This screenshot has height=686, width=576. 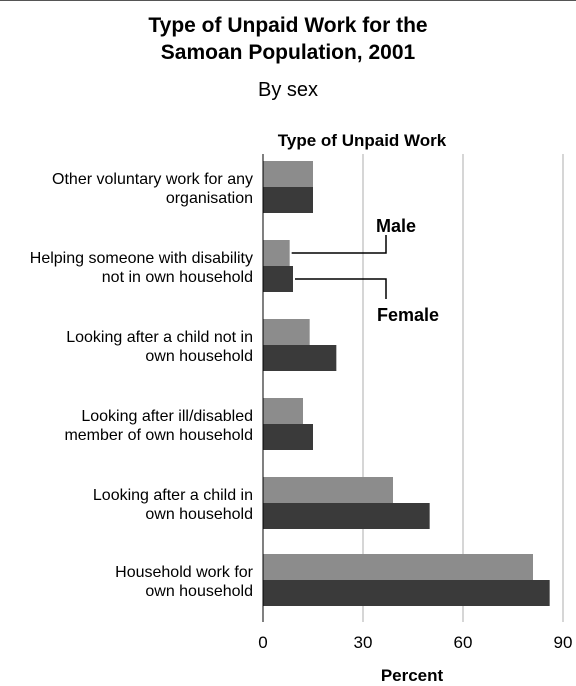 I want to click on x-tick-label: 30, so click(x=363, y=642).